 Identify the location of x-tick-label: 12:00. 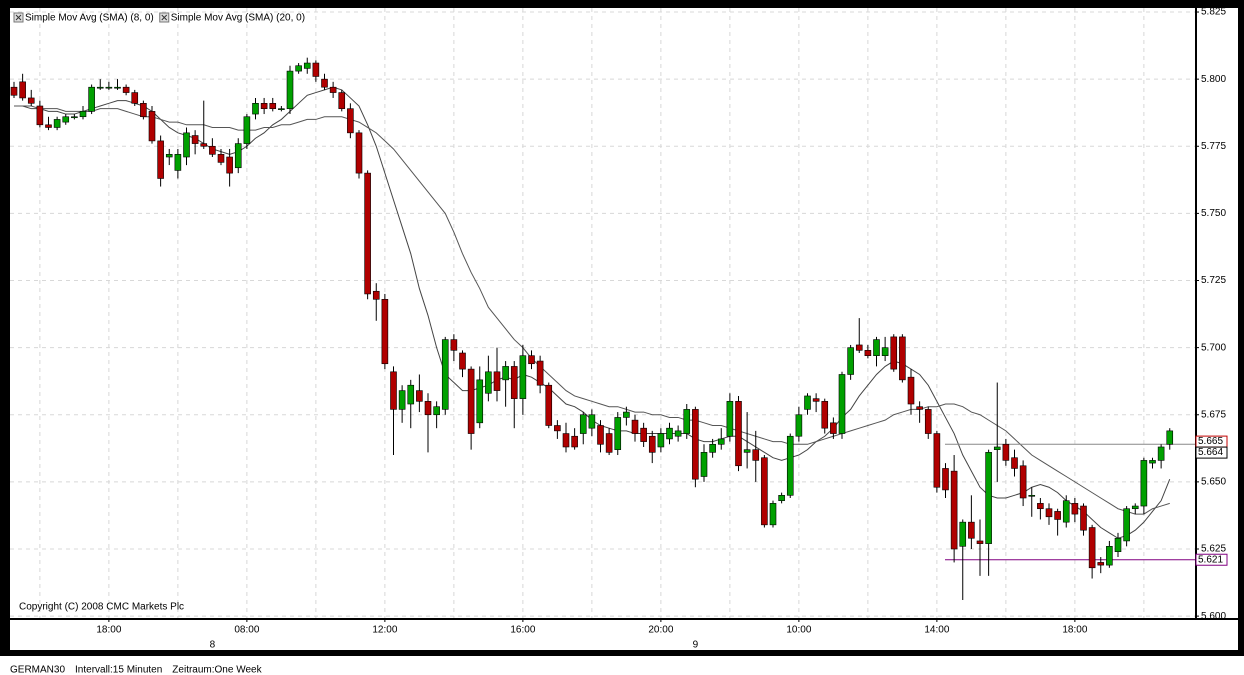
(384, 630).